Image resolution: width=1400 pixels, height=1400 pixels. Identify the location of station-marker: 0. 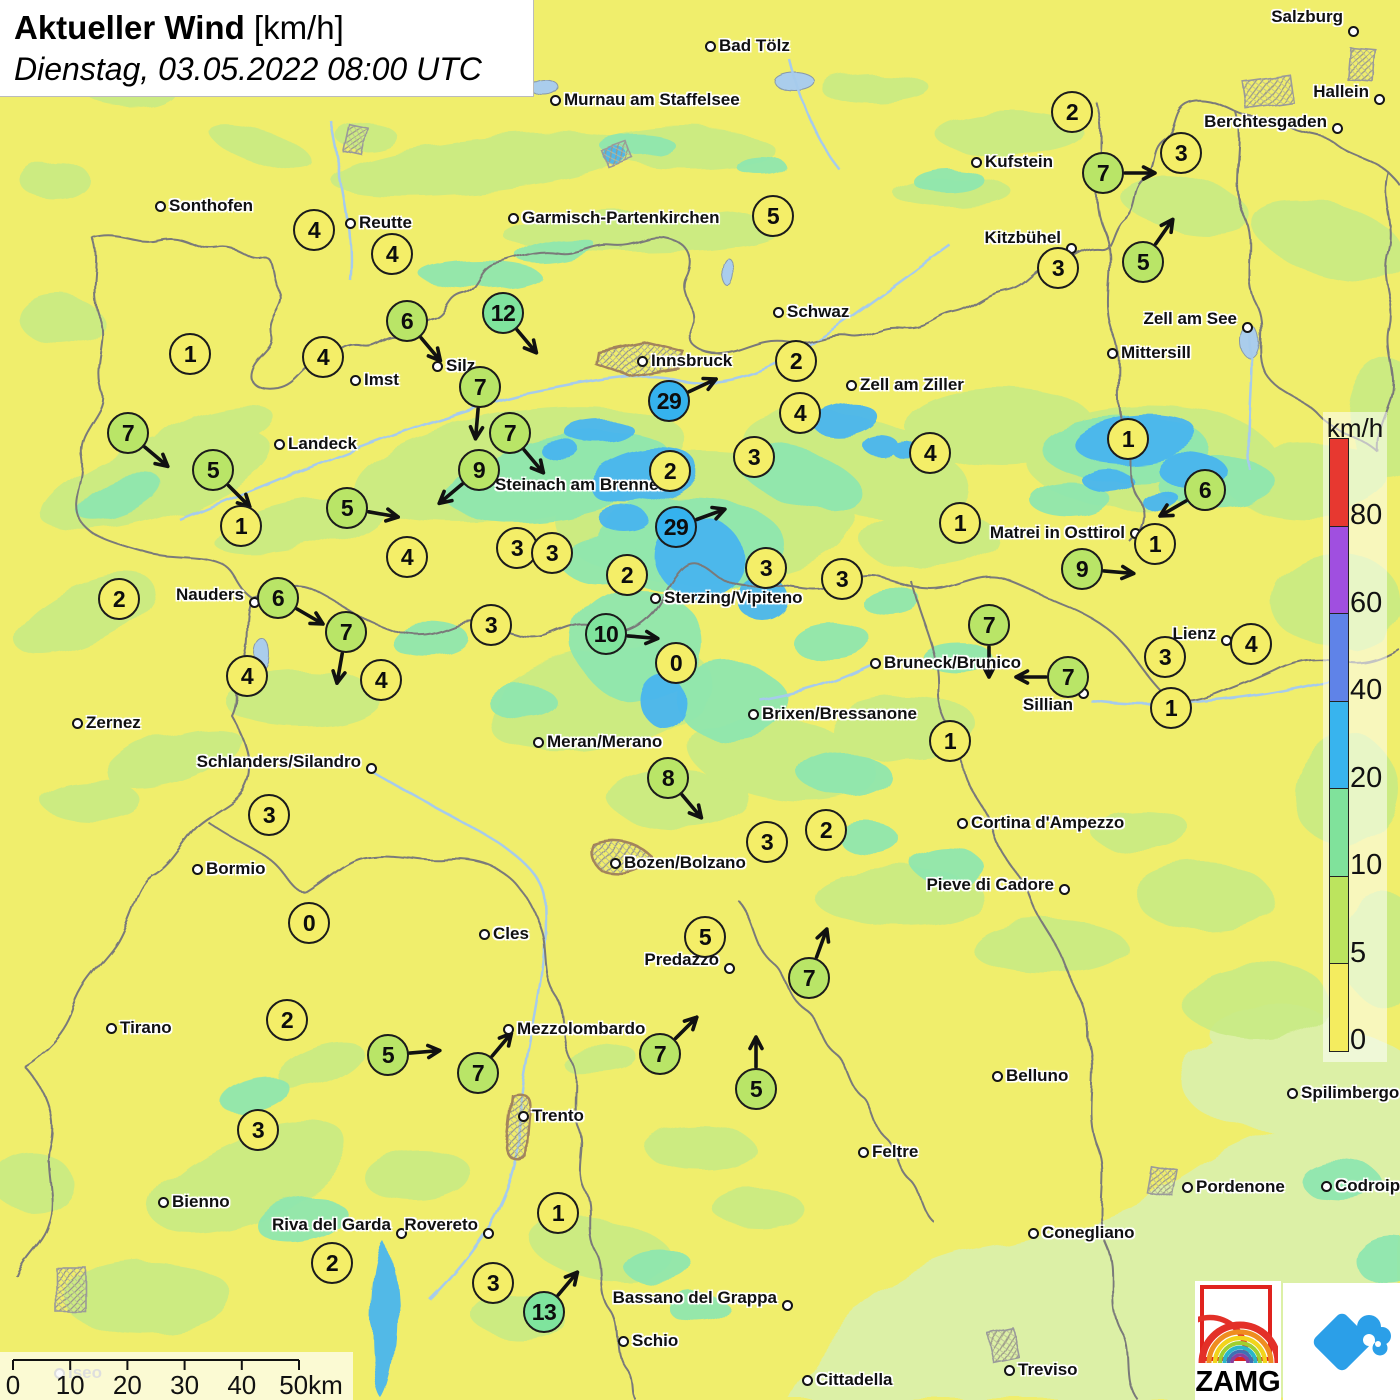
(676, 663).